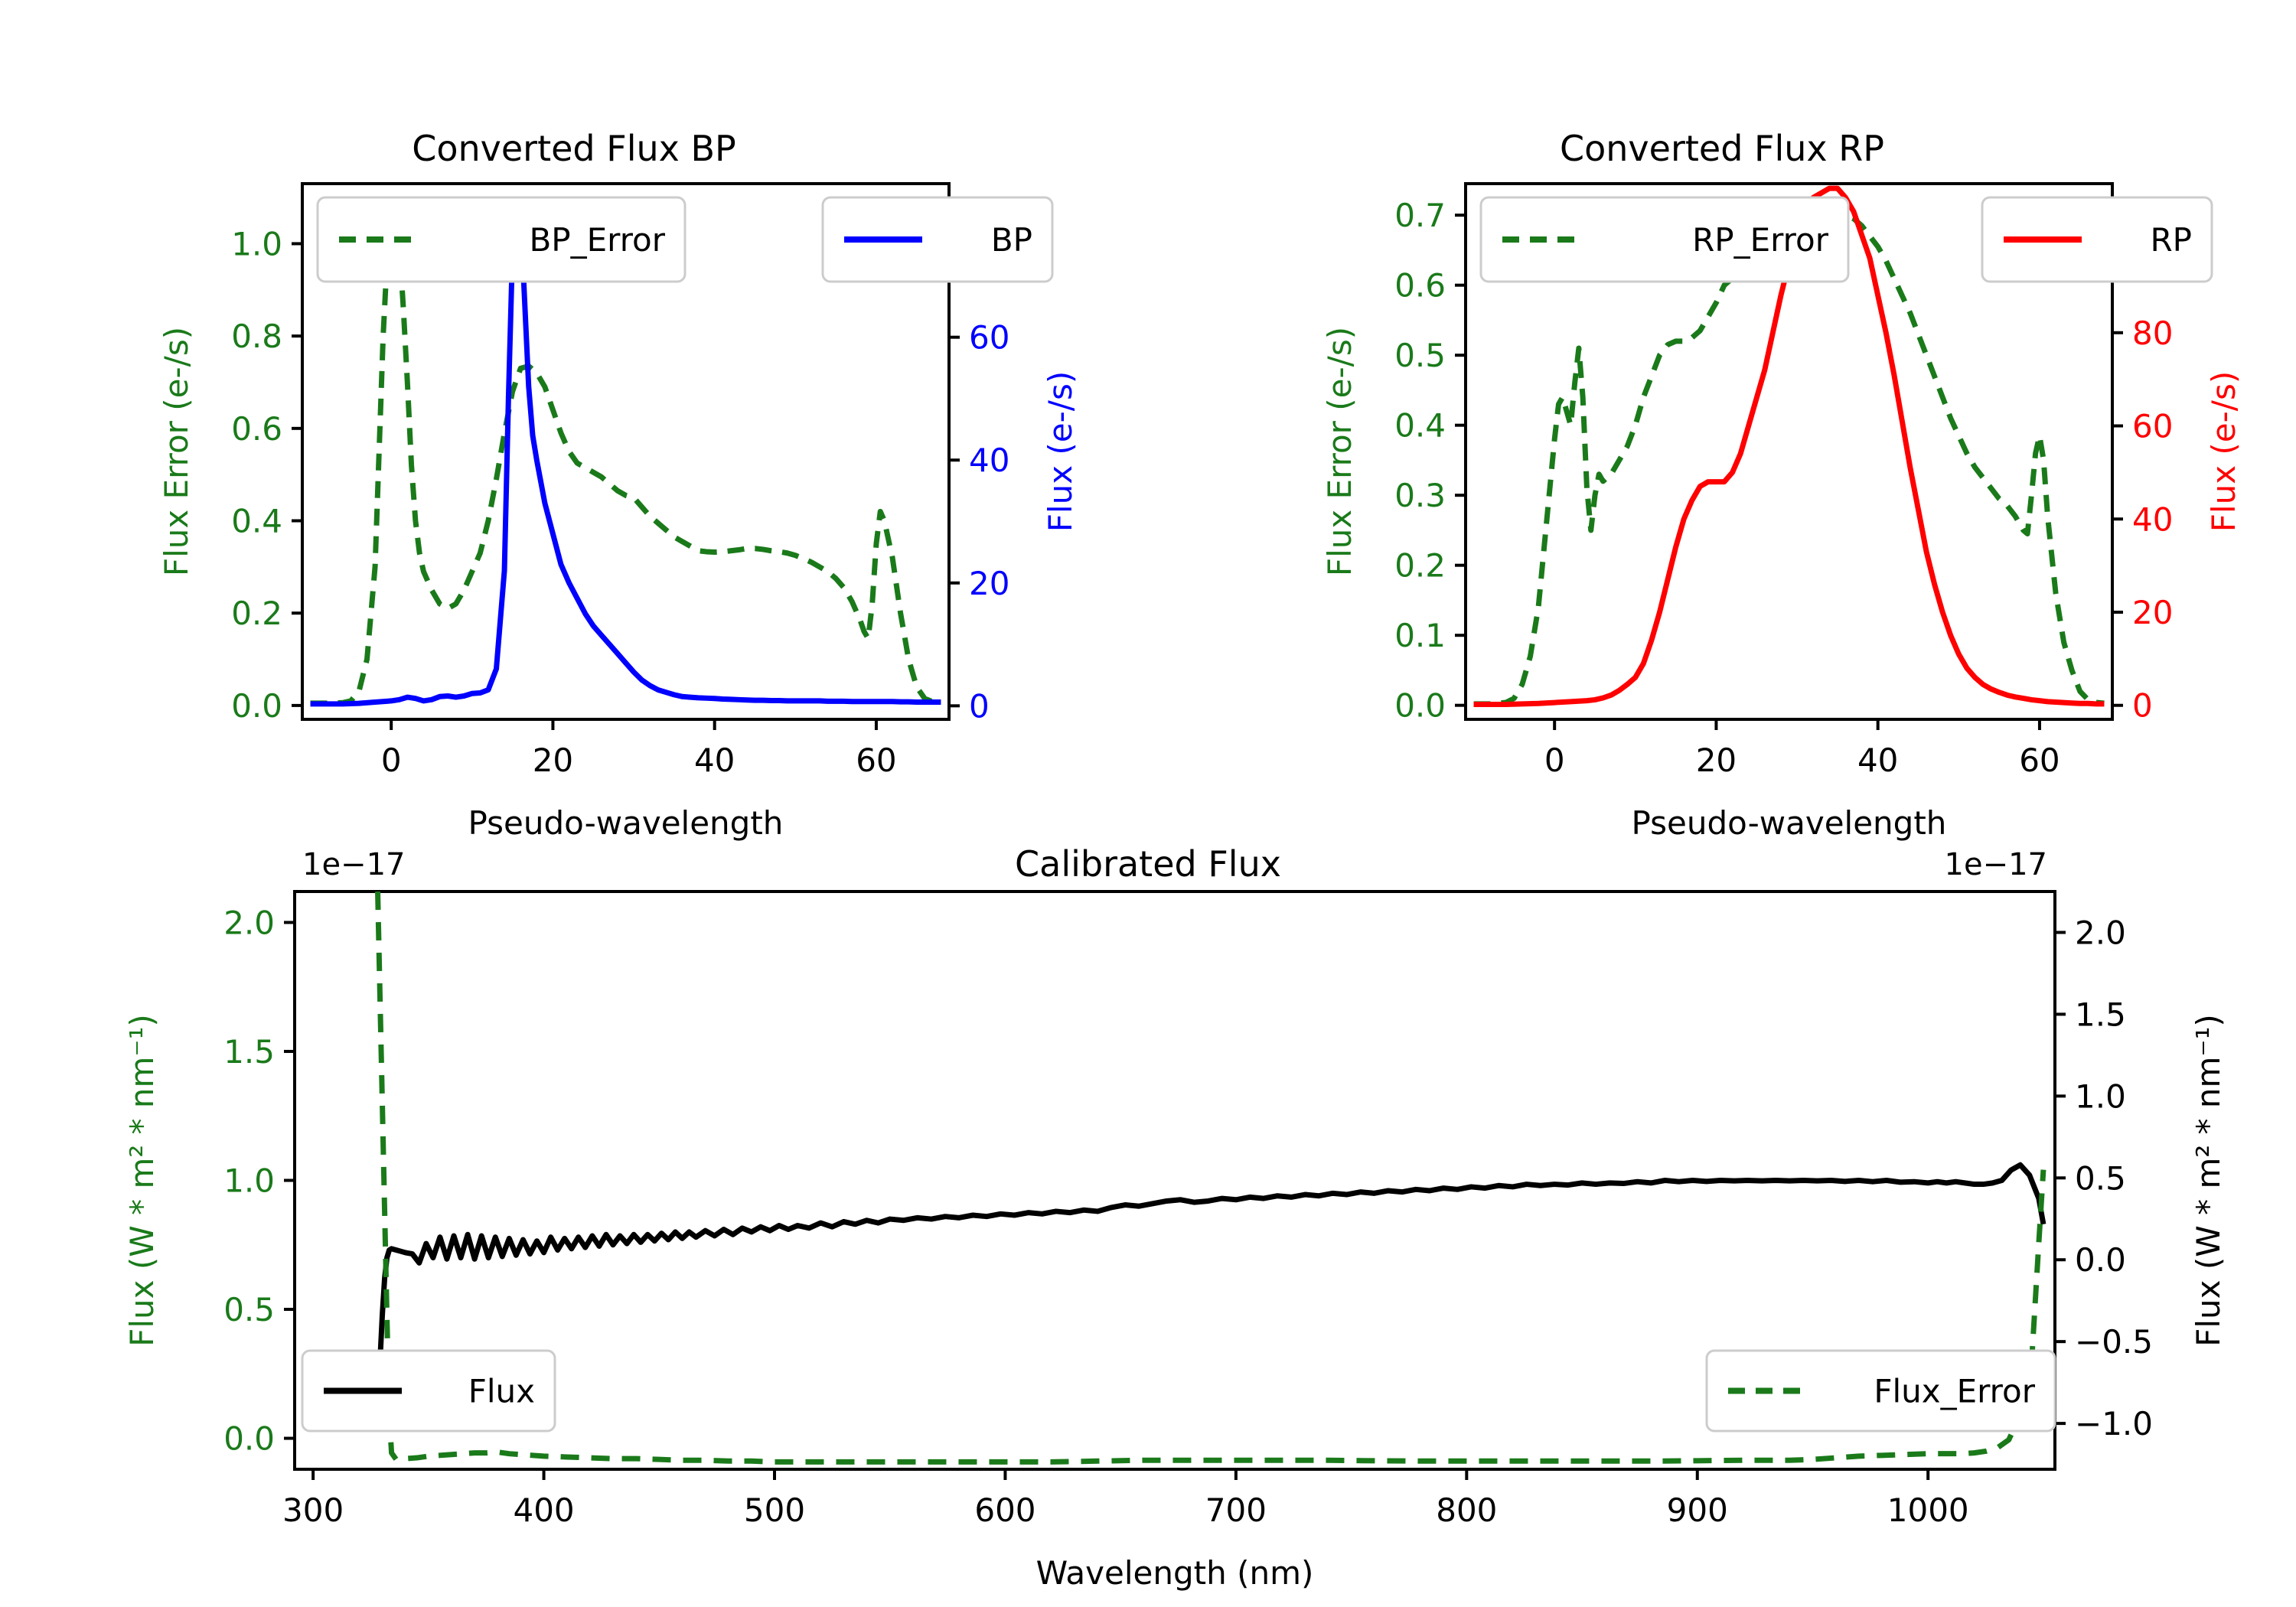 The height and width of the screenshot is (1607, 2296). What do you see at coordinates (2100, 1178) in the screenshot?
I see `right-tick-label: 0.5` at bounding box center [2100, 1178].